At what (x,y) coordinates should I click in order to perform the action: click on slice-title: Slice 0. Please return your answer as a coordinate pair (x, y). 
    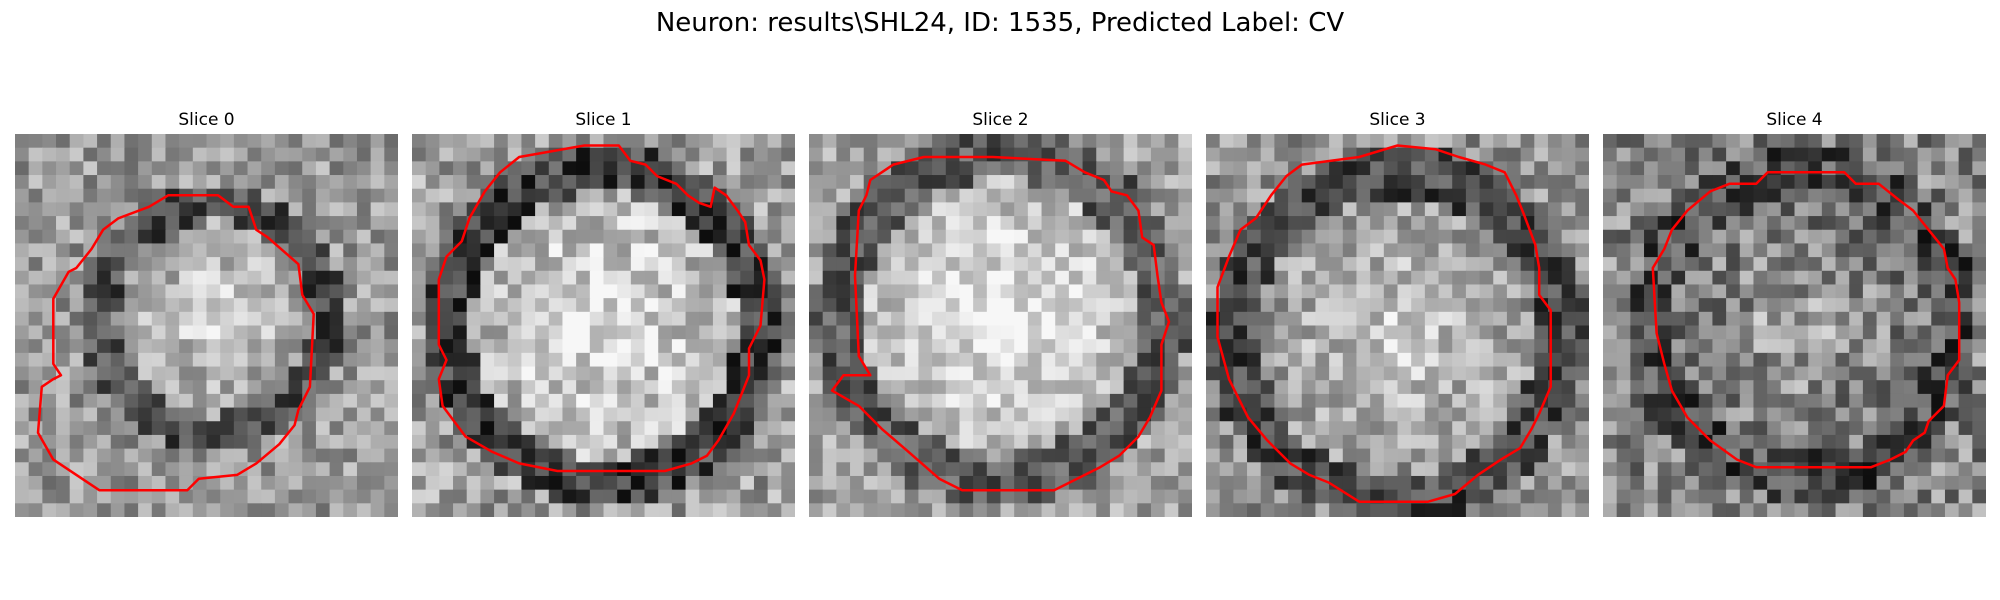
    Looking at the image, I should click on (206, 120).